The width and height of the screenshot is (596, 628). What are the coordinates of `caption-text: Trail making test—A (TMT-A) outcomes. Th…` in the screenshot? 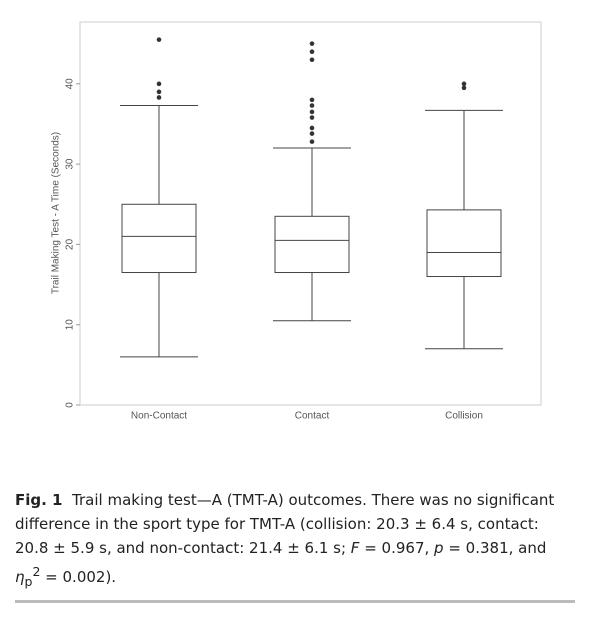 It's located at (285, 524).